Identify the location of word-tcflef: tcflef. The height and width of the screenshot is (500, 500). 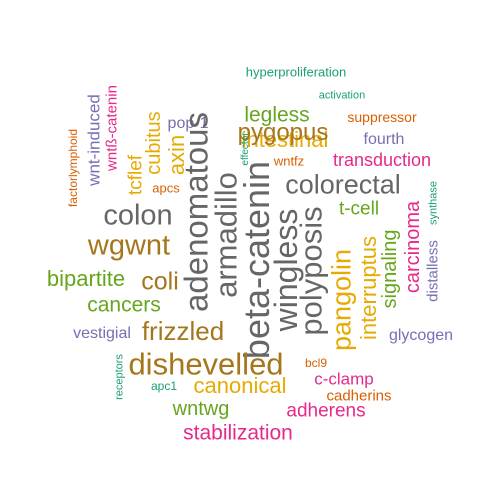
(136, 175).